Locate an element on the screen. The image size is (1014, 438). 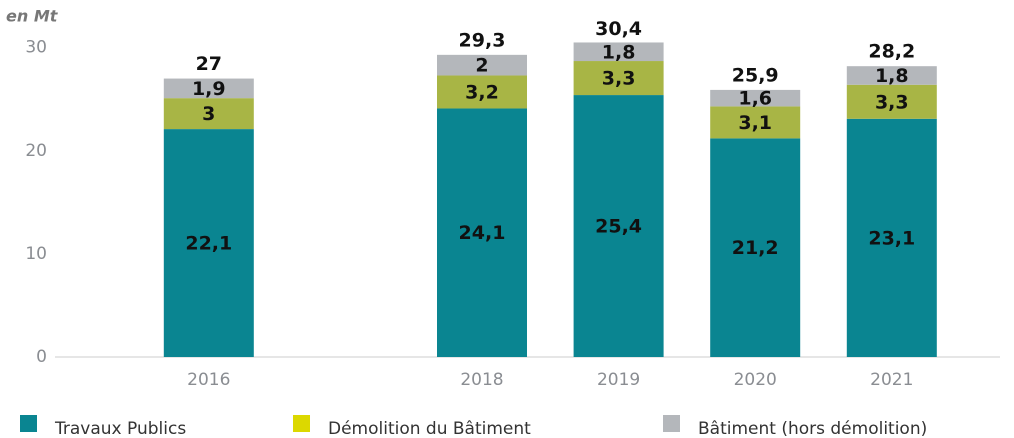
legend-label: Démolition du Bâtiment is located at coordinates (429, 428).